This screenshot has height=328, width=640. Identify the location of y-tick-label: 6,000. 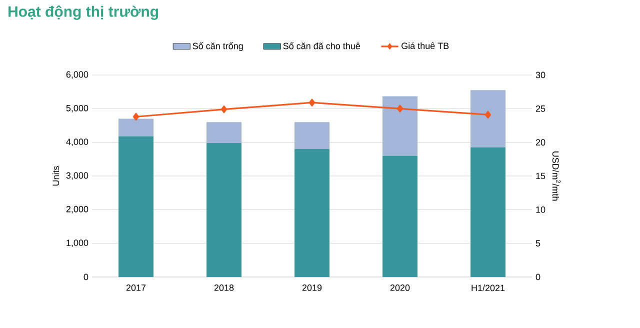
(77, 75).